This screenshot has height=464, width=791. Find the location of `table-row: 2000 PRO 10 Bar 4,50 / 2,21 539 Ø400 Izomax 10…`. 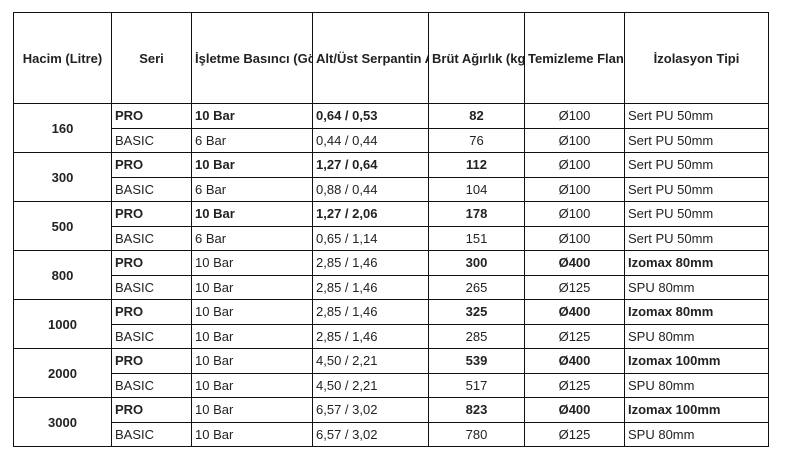

table-row: 2000 PRO 10 Bar 4,50 / 2,21 539 Ø400 Izomax 10… is located at coordinates (391, 373).